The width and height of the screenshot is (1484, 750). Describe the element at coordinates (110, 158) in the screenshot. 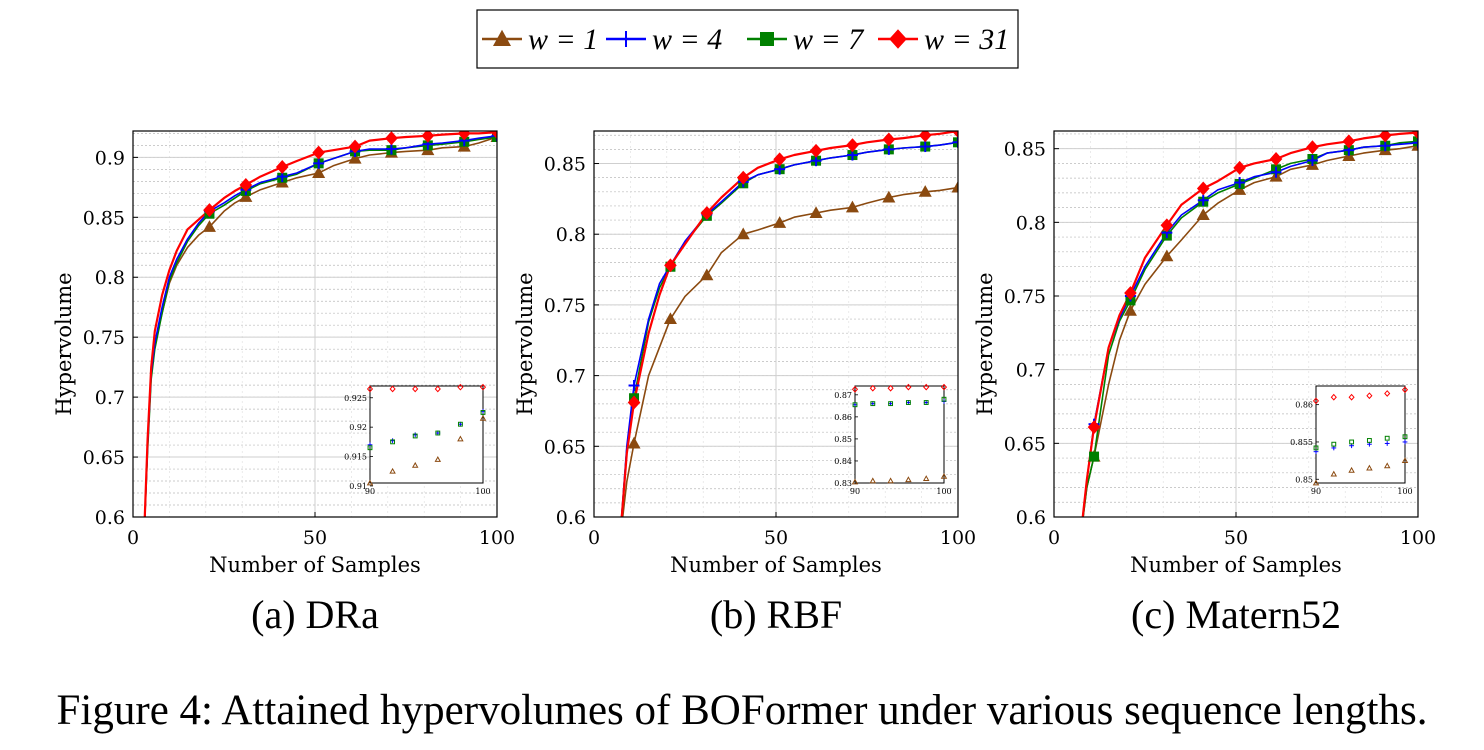

I see `y-tick-label: 0.9` at that location.